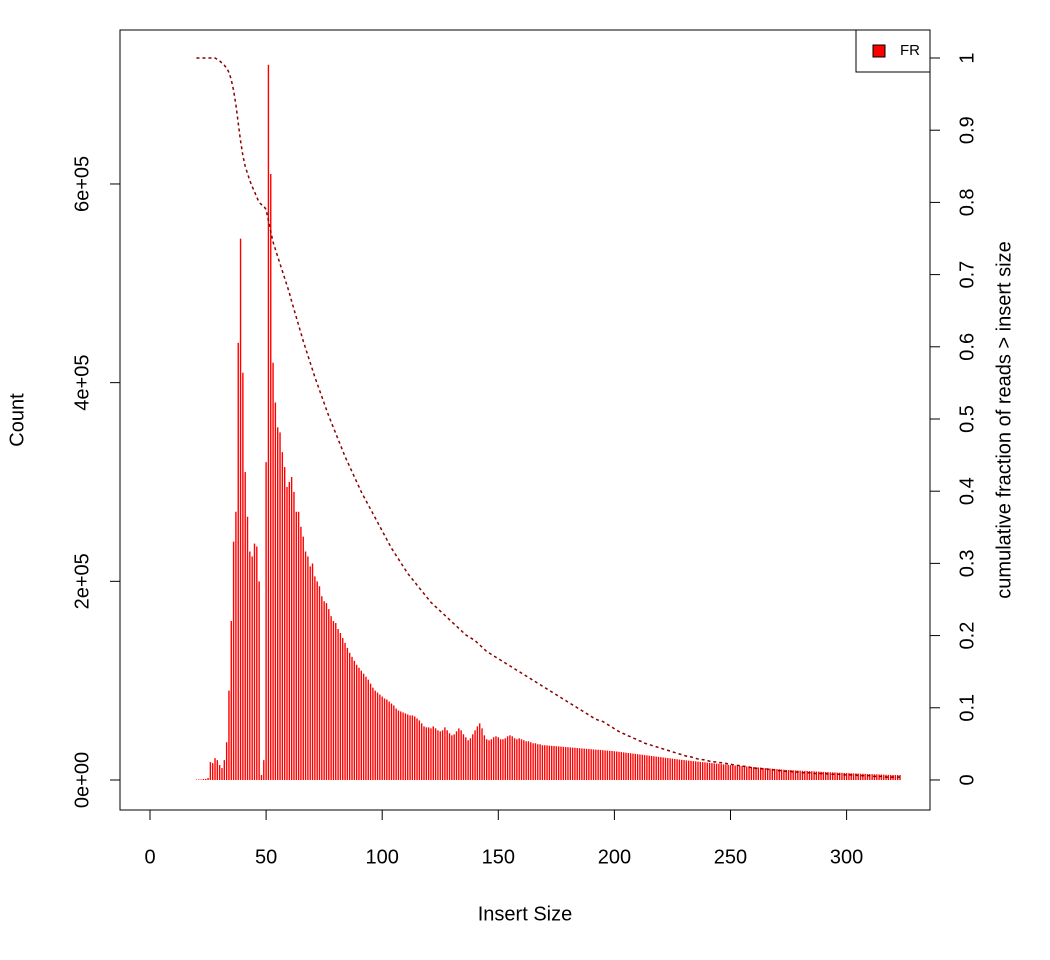  What do you see at coordinates (266, 857) in the screenshot?
I see `x-tick-label: 50` at bounding box center [266, 857].